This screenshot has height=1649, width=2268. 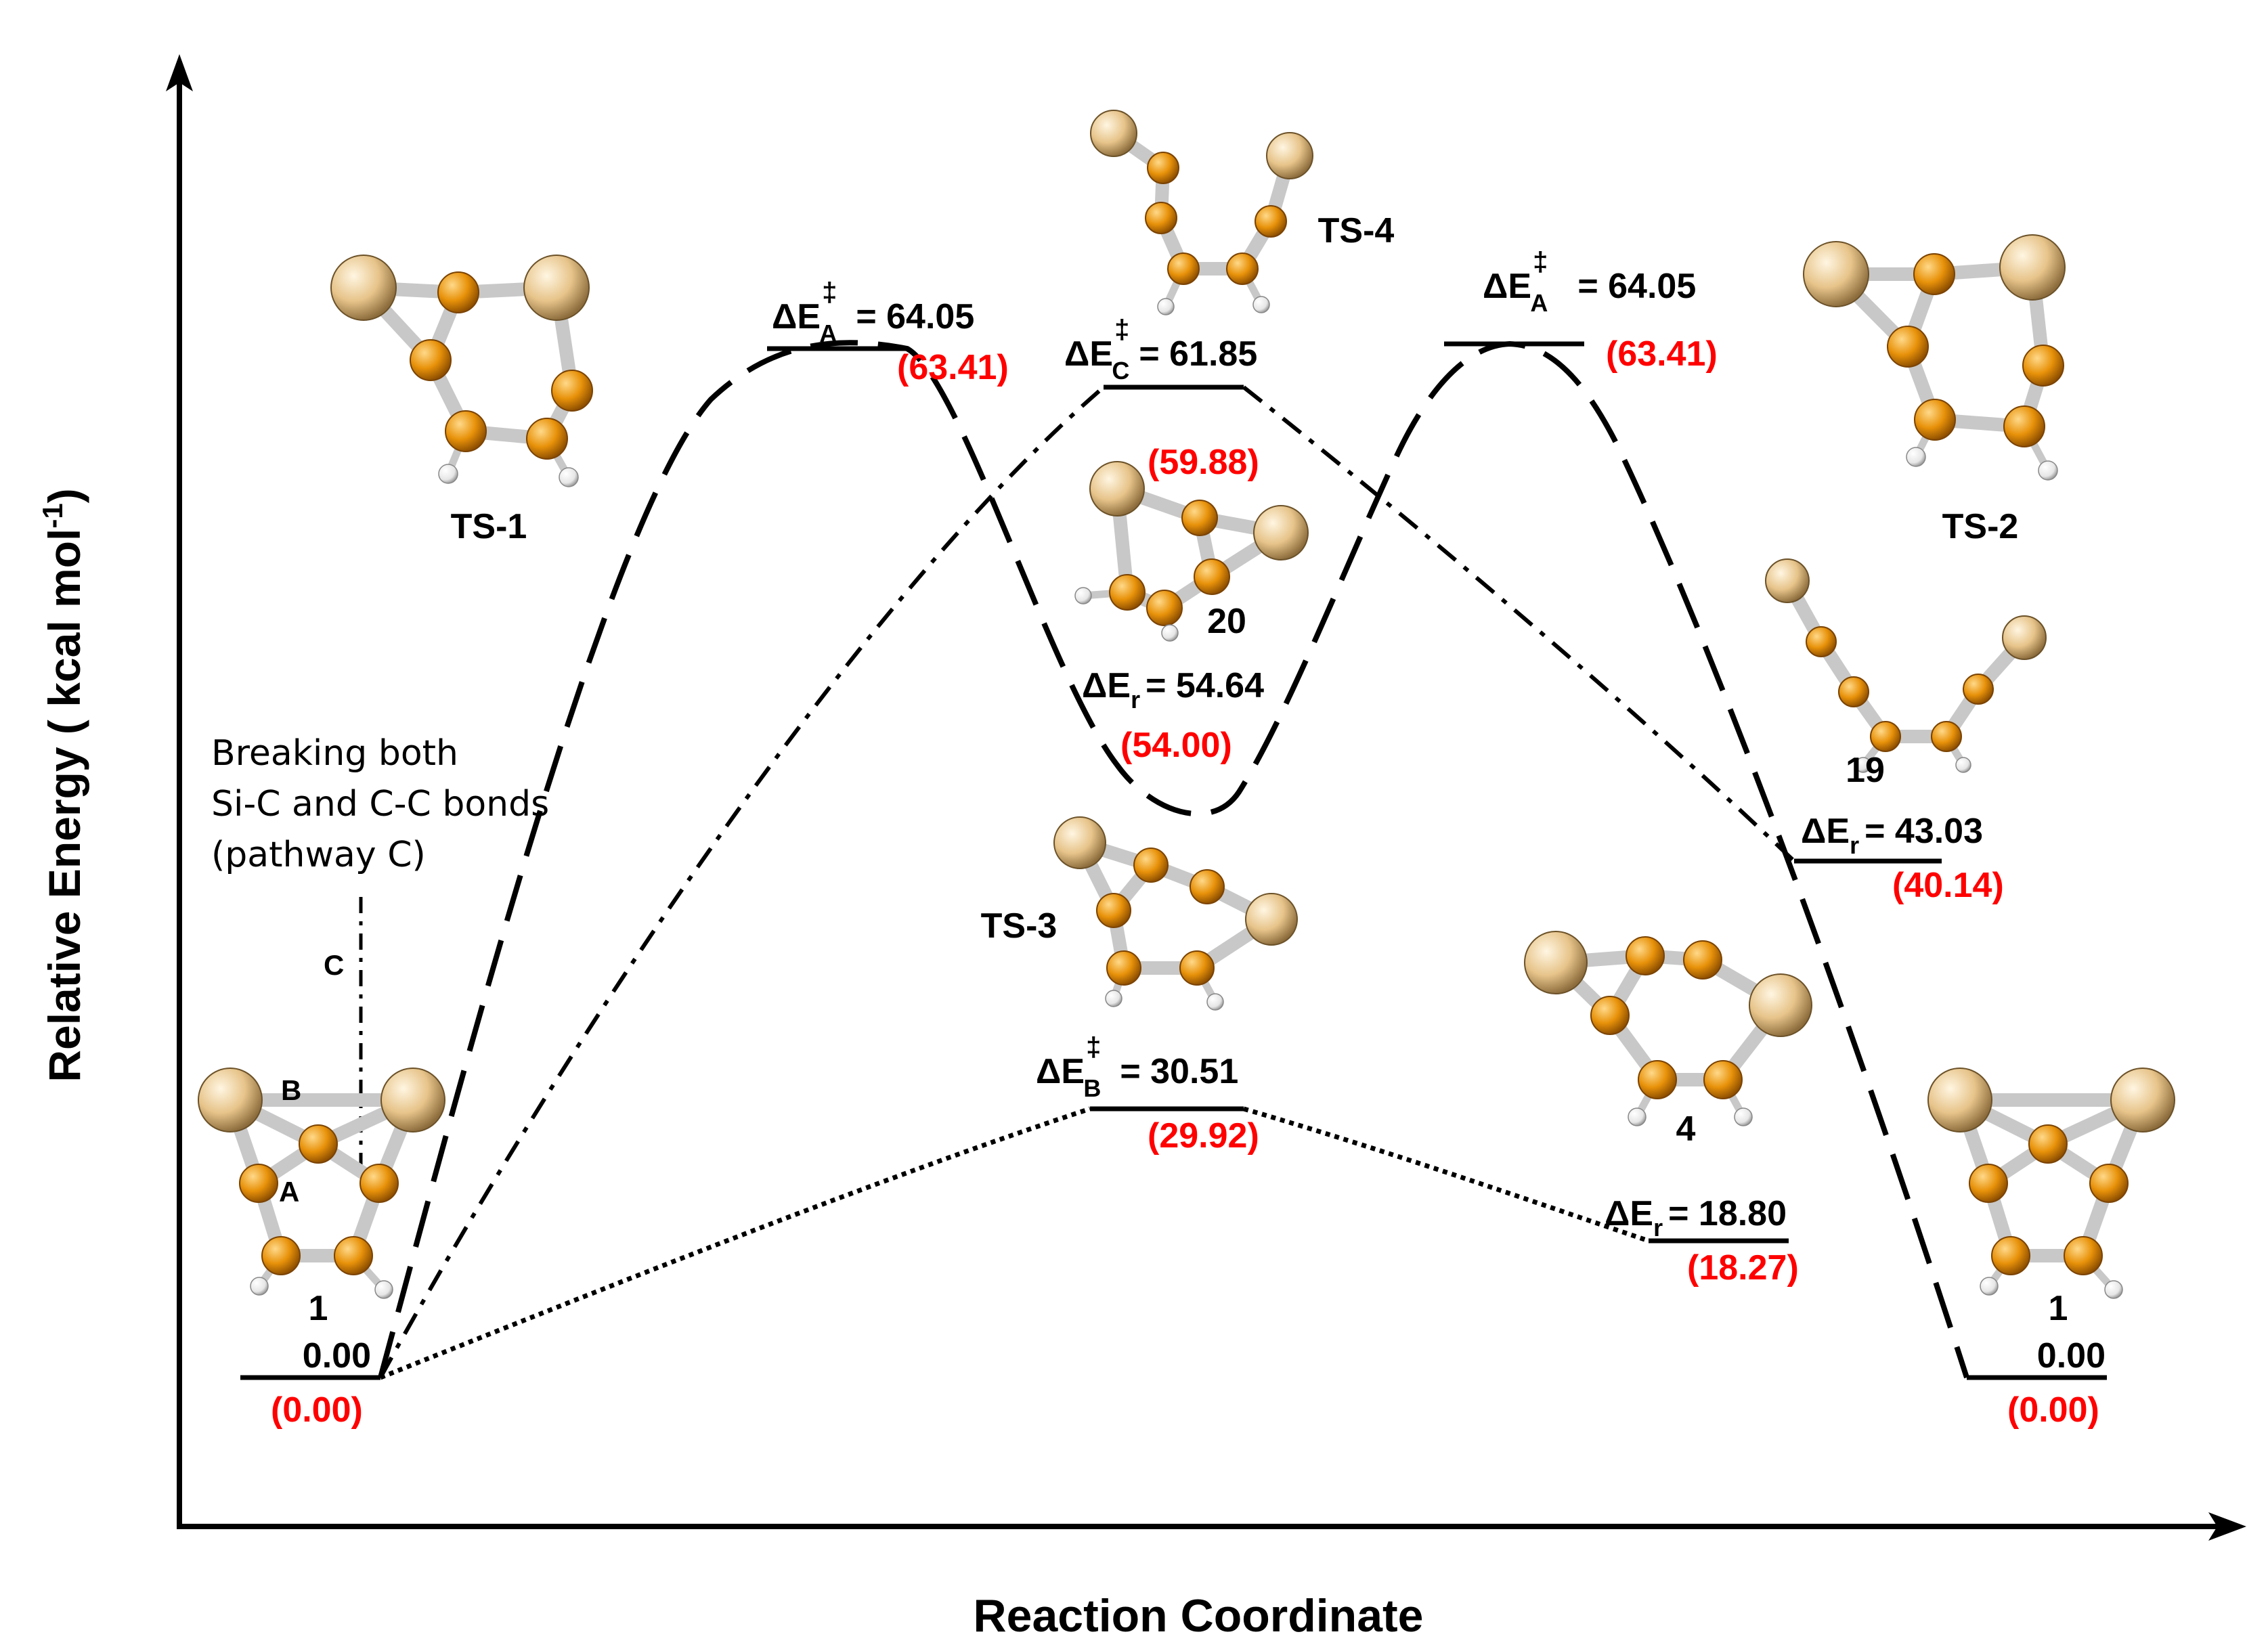 What do you see at coordinates (1226, 621) in the screenshot?
I see `label-20: 20` at bounding box center [1226, 621].